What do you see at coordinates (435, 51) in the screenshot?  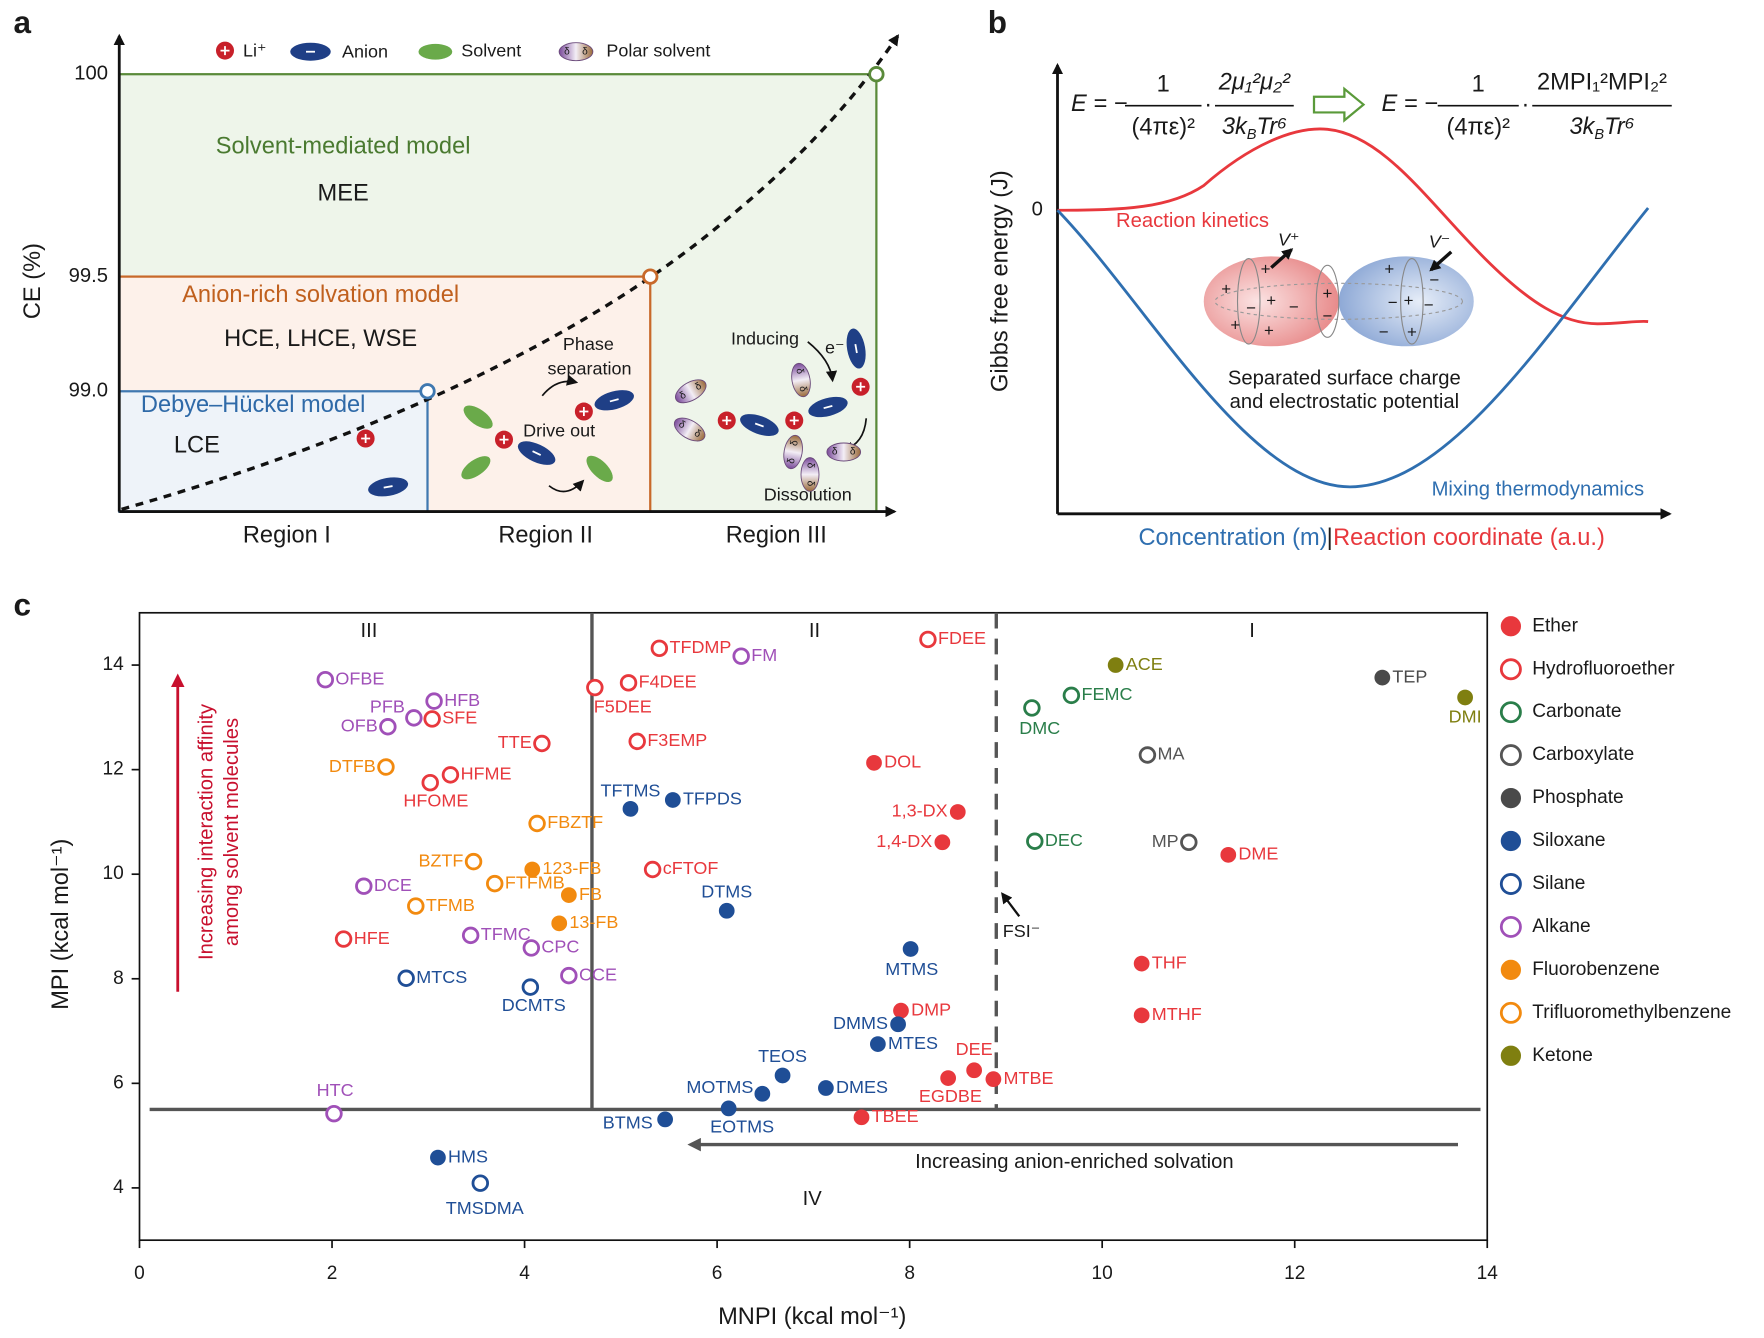 I see `solvent` at bounding box center [435, 51].